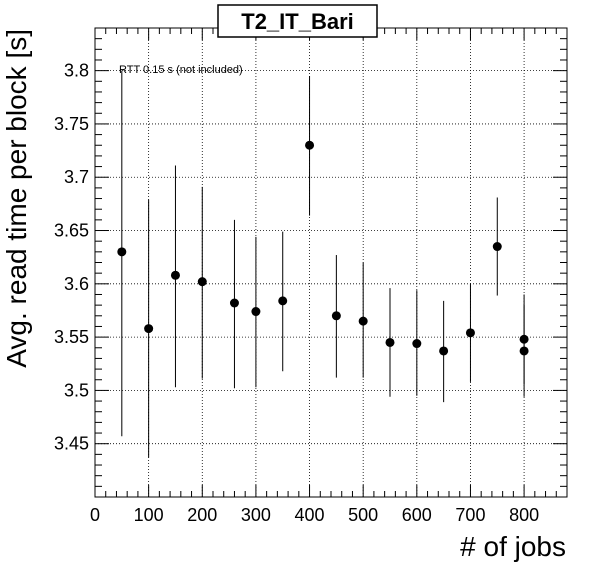  I want to click on rtt-annotation: RTT 0.15 s (not included), so click(181, 70).